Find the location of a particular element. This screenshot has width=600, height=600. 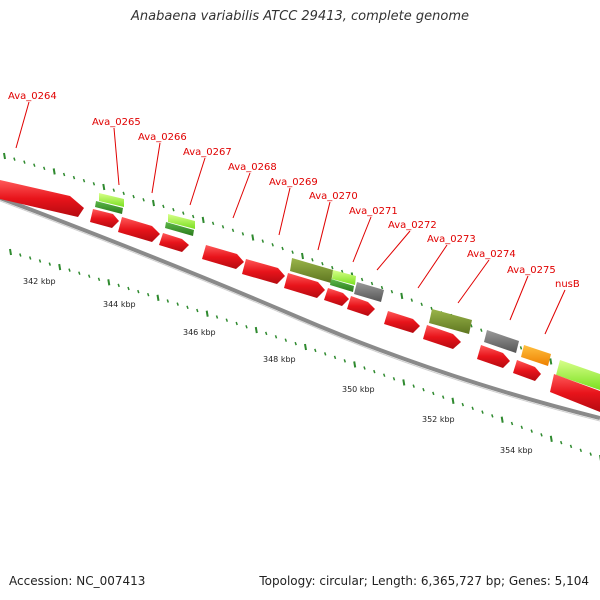

gene-label-ava-0275: Ava_0275 is located at coordinates (531, 270).